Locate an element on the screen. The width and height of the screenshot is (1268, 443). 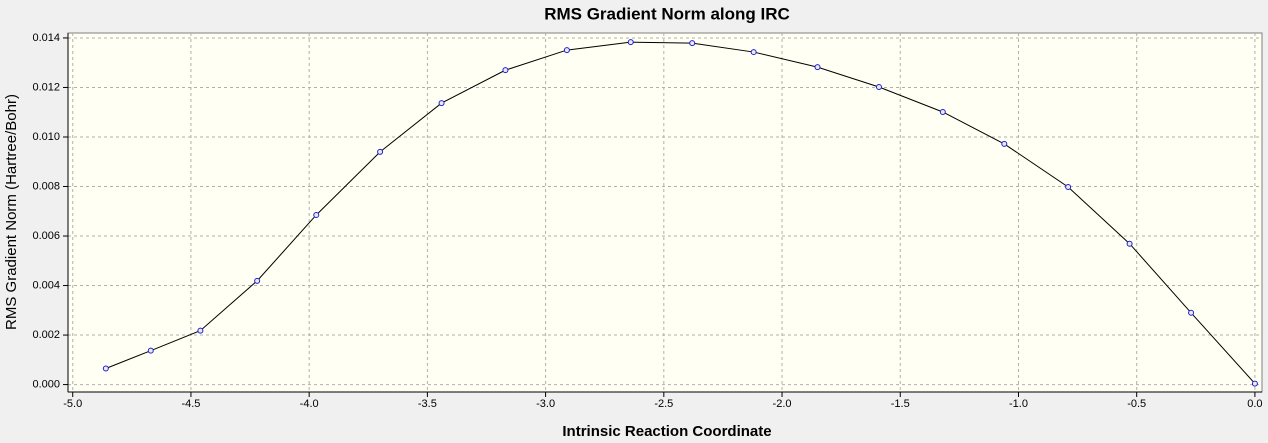
y-tick-label: 0.002 is located at coordinates (46, 335).